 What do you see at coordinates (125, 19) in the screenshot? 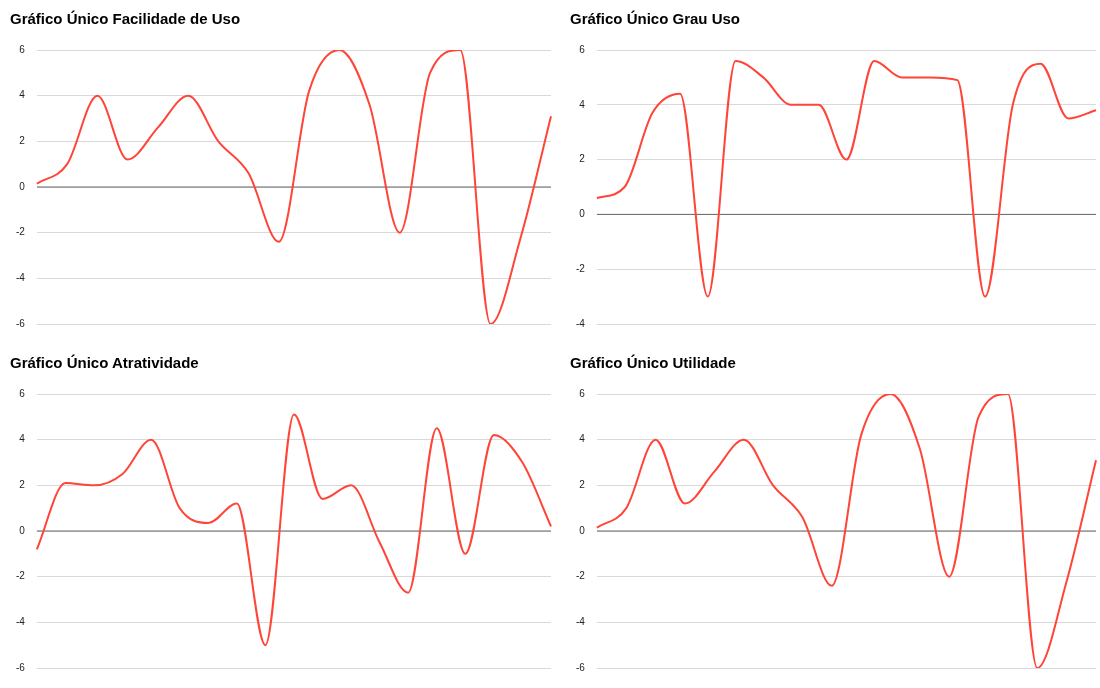
I see `chart-title: Gráfico Único Facilidade de Uso` at bounding box center [125, 19].